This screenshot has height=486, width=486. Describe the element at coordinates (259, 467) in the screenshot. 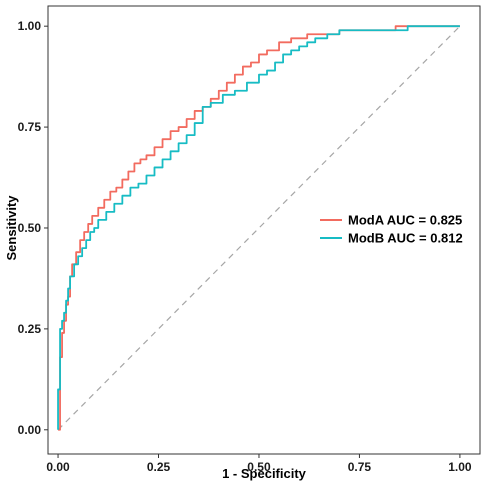

I see `x-tick-label: 0.50` at that location.